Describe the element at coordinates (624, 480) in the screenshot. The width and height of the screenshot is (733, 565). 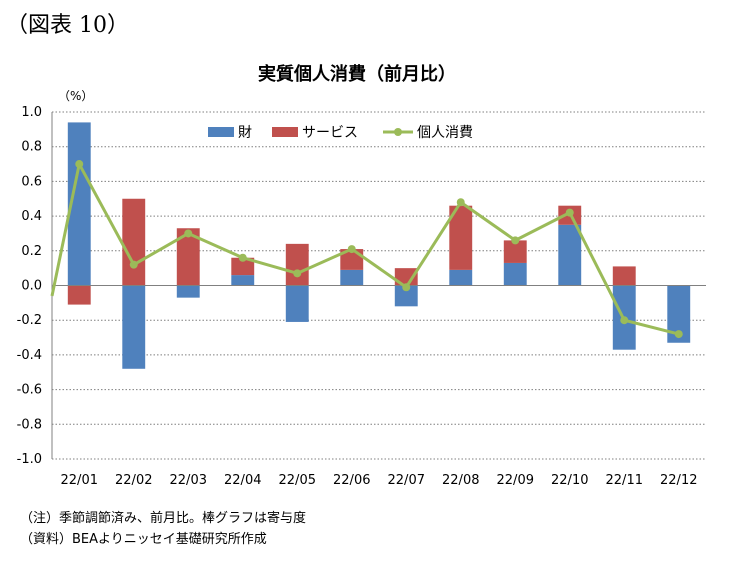
I see `x-tick-label: 22/11` at that location.